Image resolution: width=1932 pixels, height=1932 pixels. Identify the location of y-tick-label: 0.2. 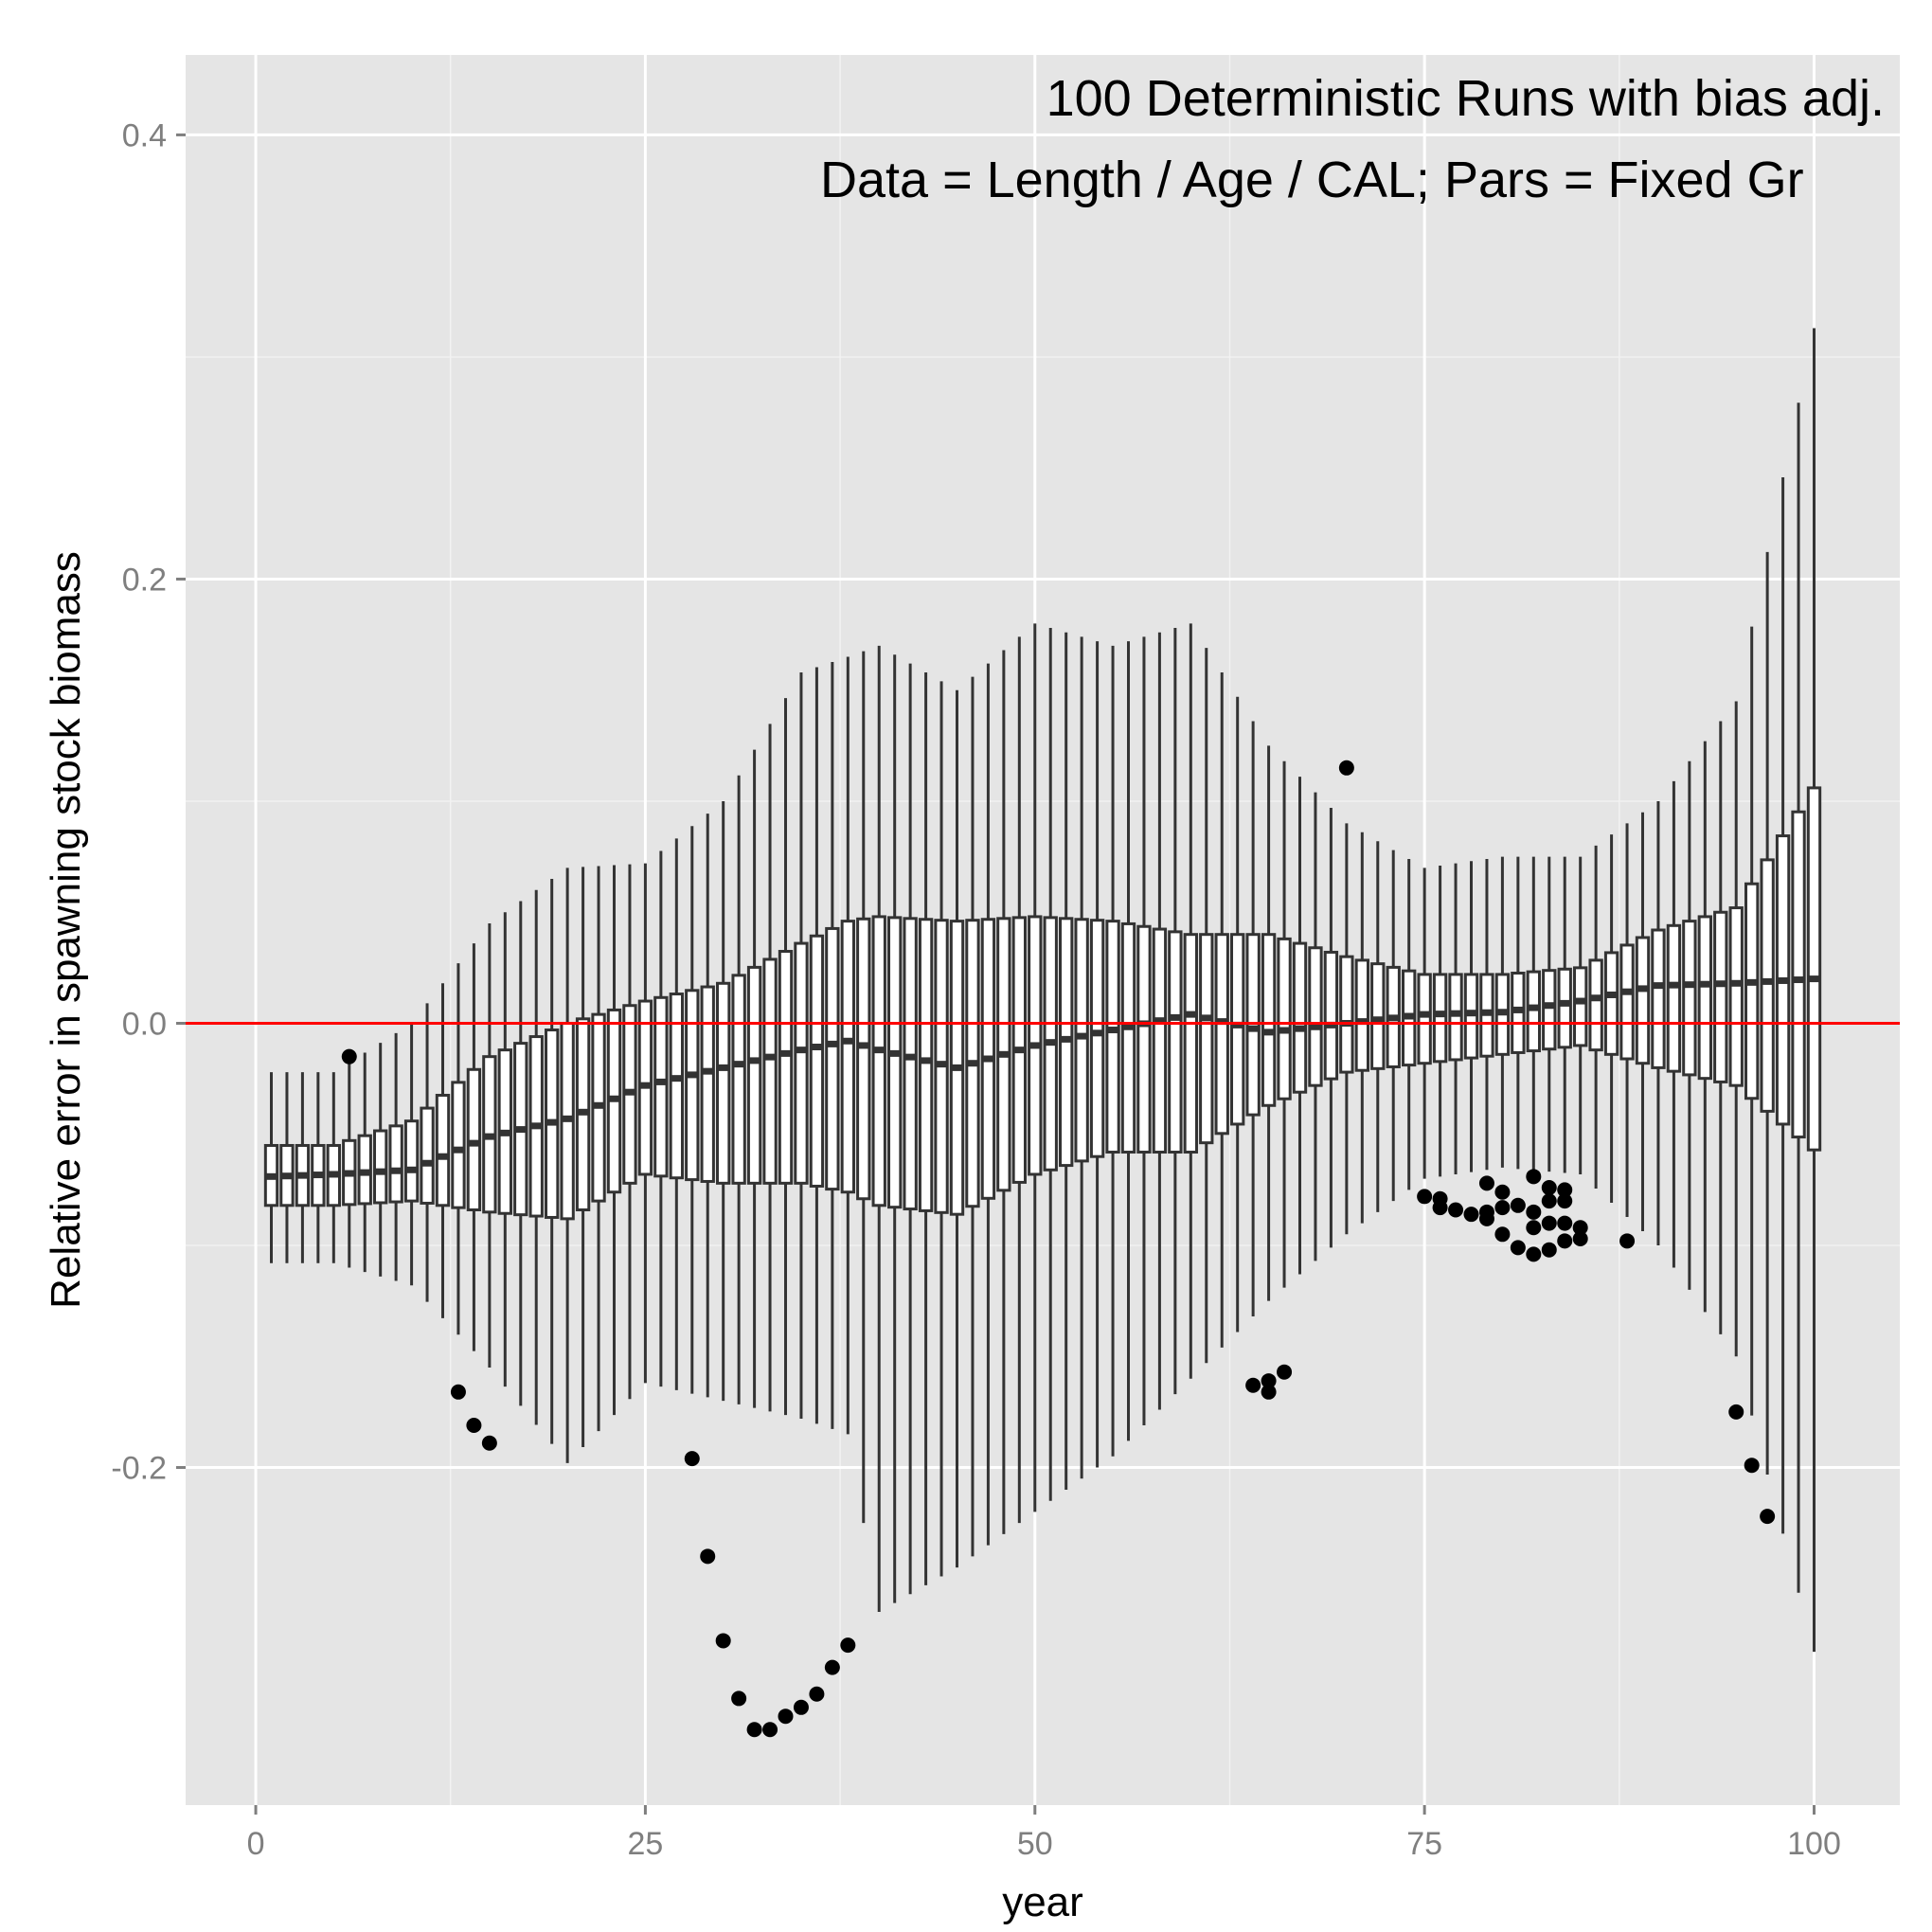
(144, 580).